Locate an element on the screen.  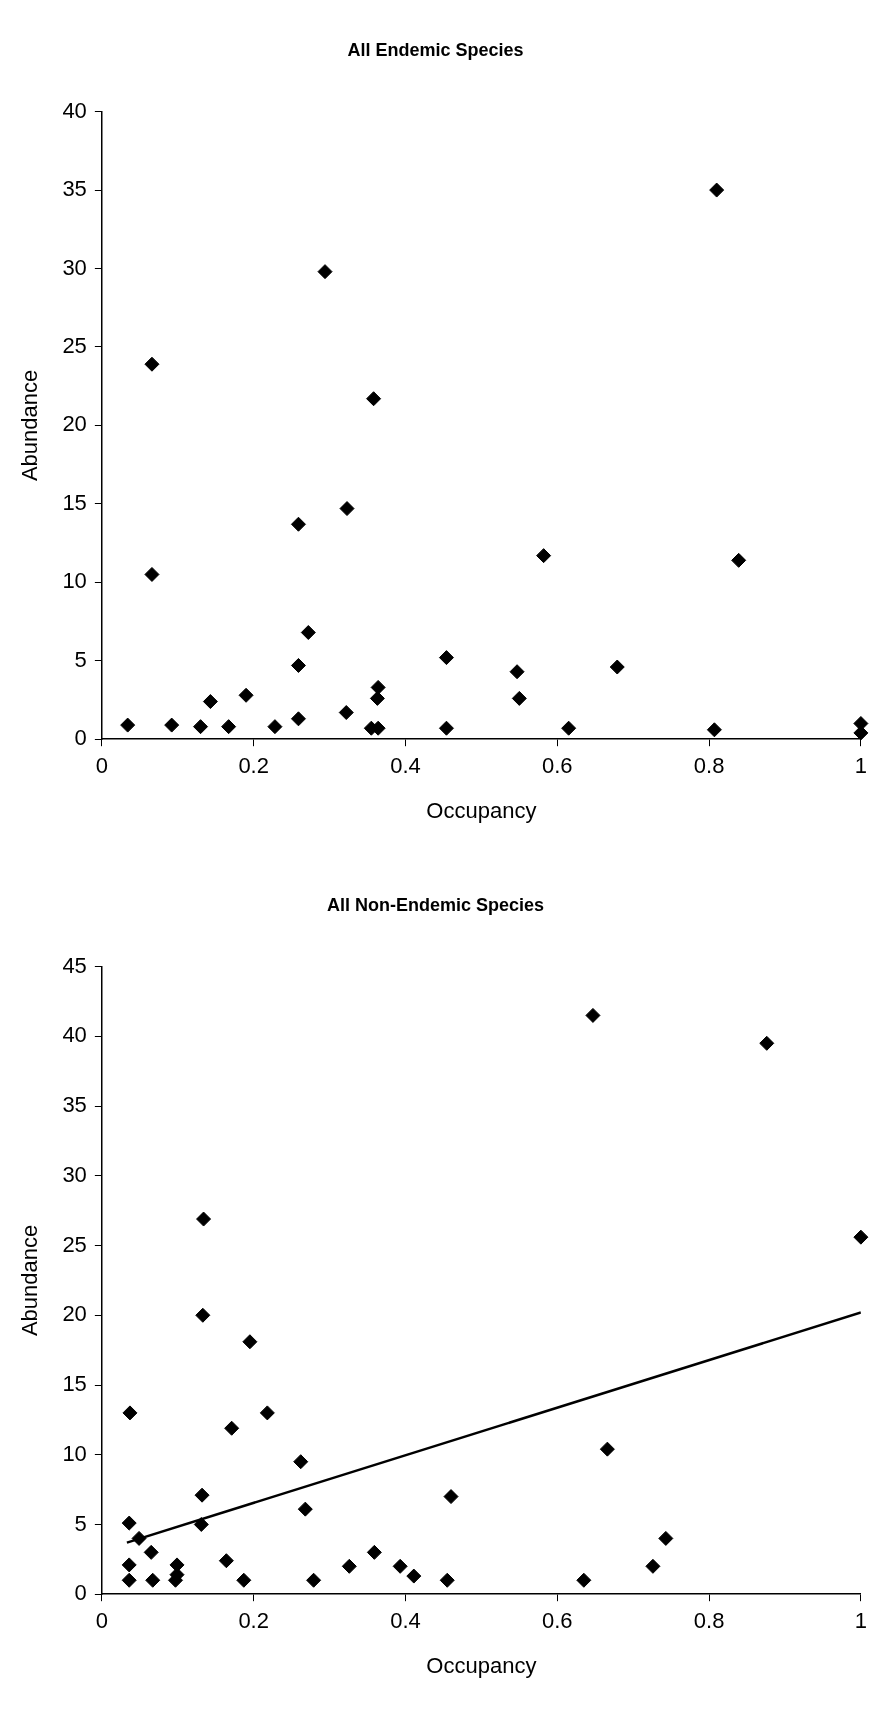
chart-title: All Endemic Species is located at coordinates (435, 49).